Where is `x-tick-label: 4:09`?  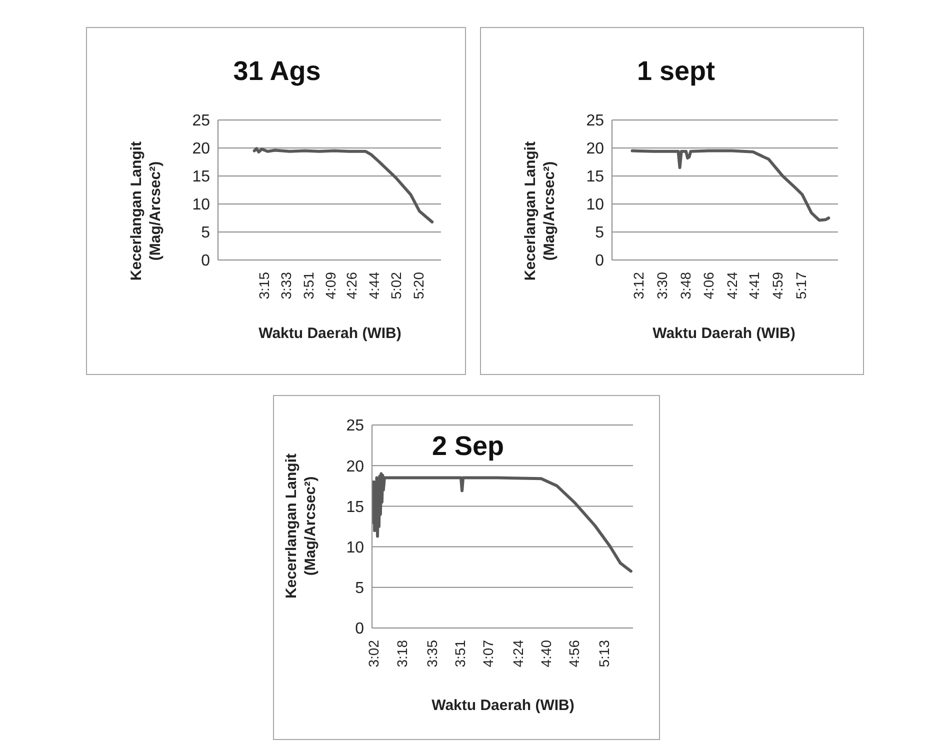 x-tick-label: 4:09 is located at coordinates (330, 286).